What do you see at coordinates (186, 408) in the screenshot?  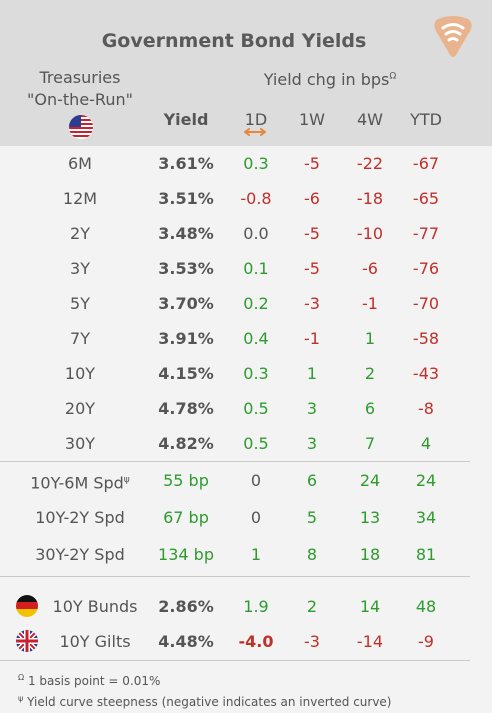 I see `yield-value: 4.78%` at bounding box center [186, 408].